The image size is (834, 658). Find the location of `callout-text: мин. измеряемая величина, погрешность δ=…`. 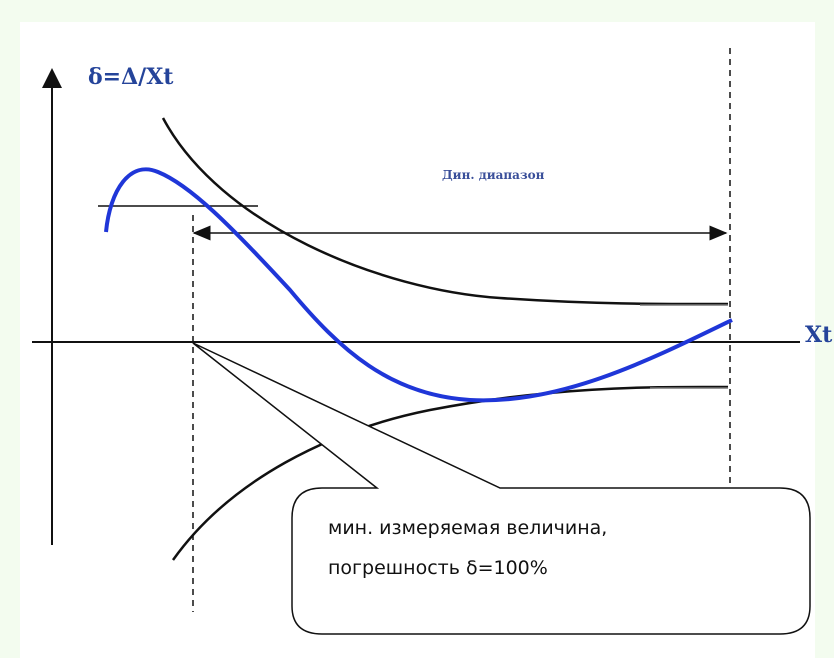

callout-text: мин. измеряемая величина, погрешность δ=… is located at coordinates (488, 548).